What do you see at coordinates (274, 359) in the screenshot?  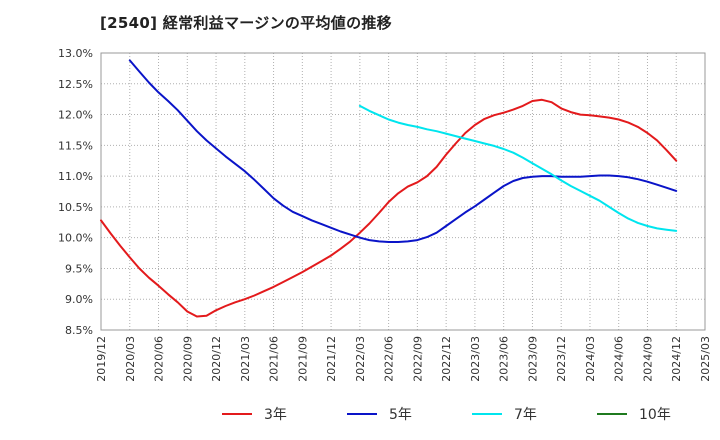 I see `x-tick-label: 2021/06` at bounding box center [274, 359].